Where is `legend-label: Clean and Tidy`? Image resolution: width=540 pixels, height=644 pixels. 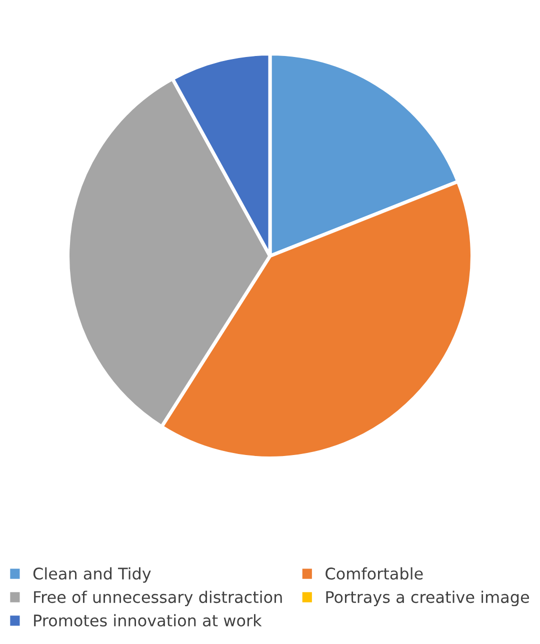 legend-label: Clean and Tidy is located at coordinates (92, 575).